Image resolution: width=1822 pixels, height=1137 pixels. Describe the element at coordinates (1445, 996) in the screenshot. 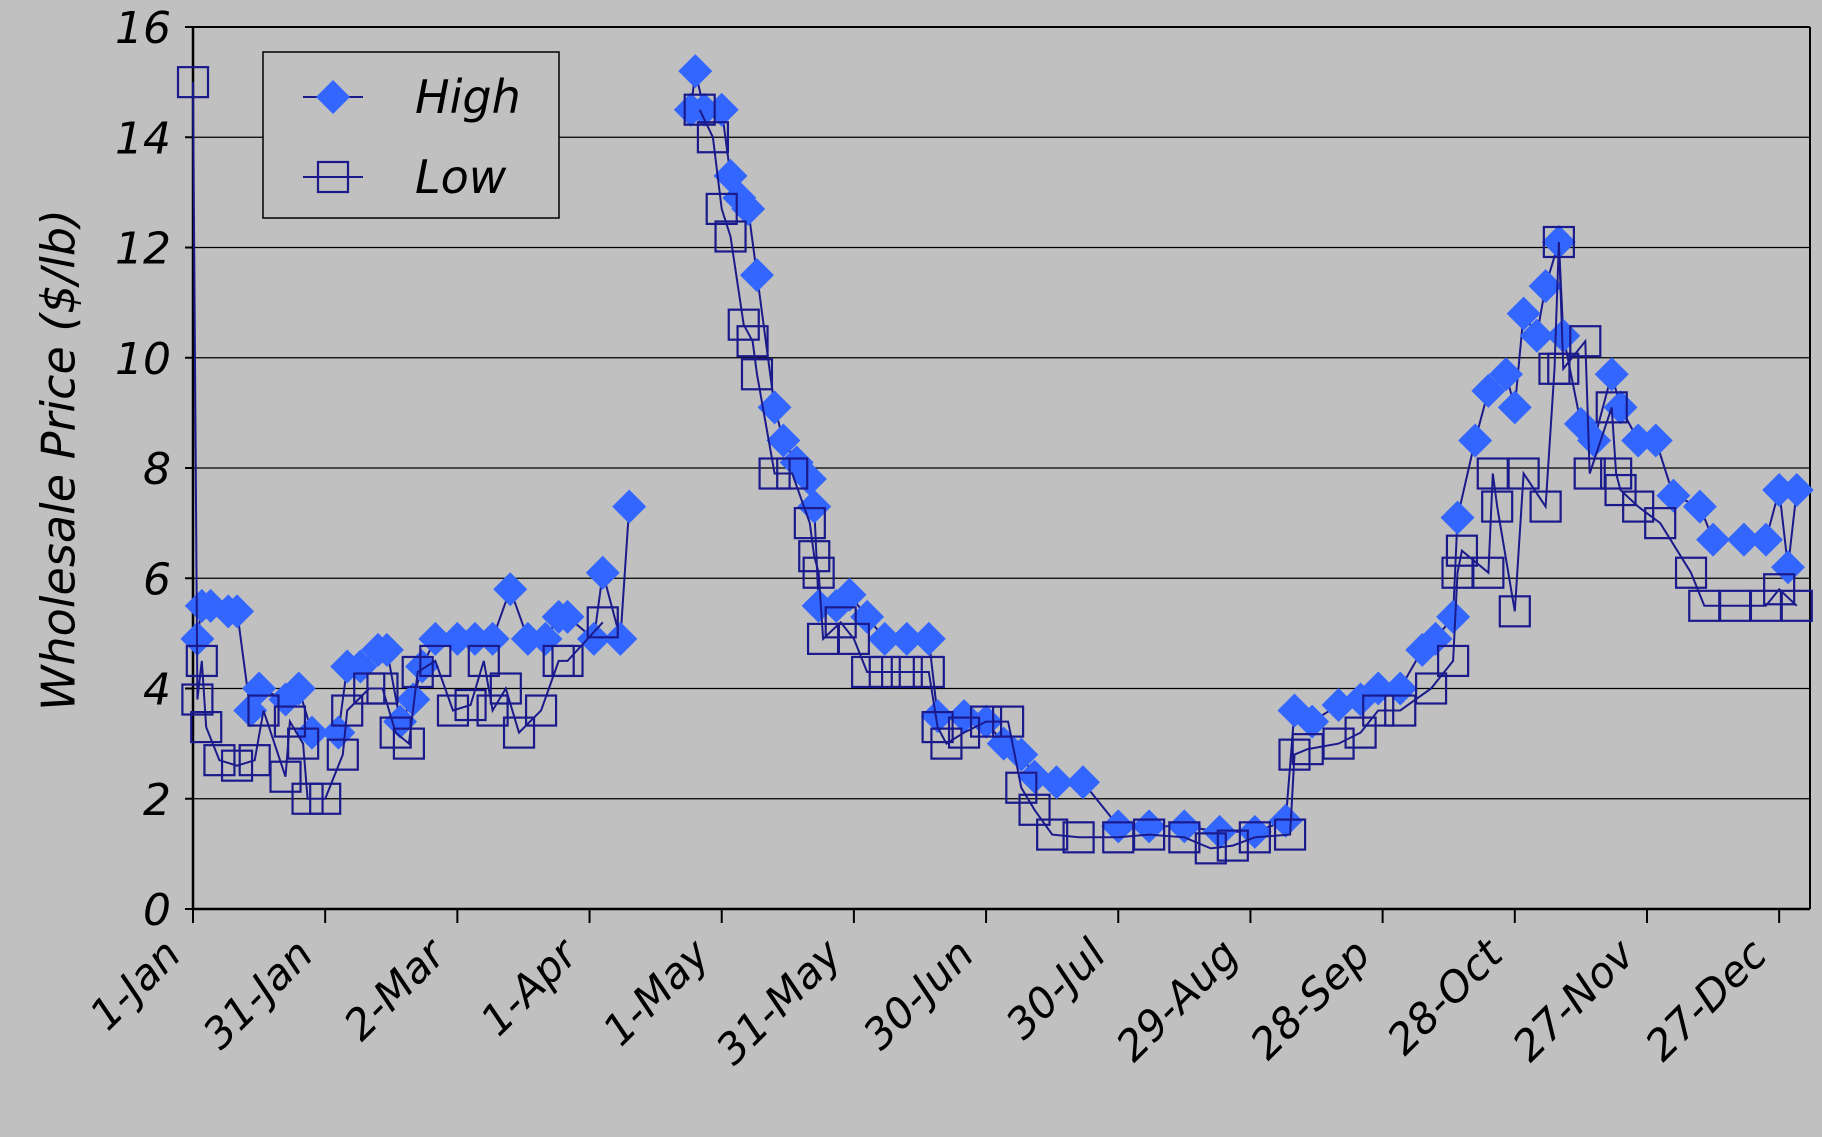

I see `x-tick-label: 28-Oct` at that location.